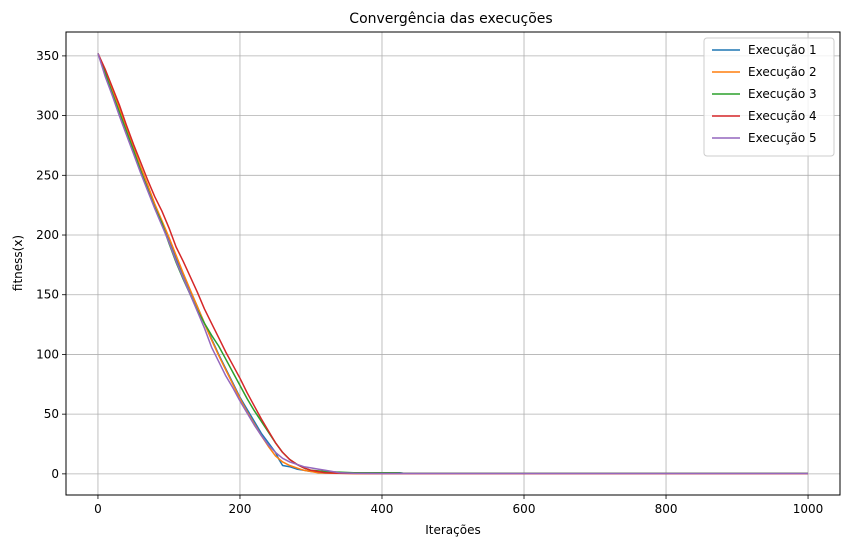 The height and width of the screenshot is (548, 850). I want to click on y-tick-label: 250, so click(47, 175).